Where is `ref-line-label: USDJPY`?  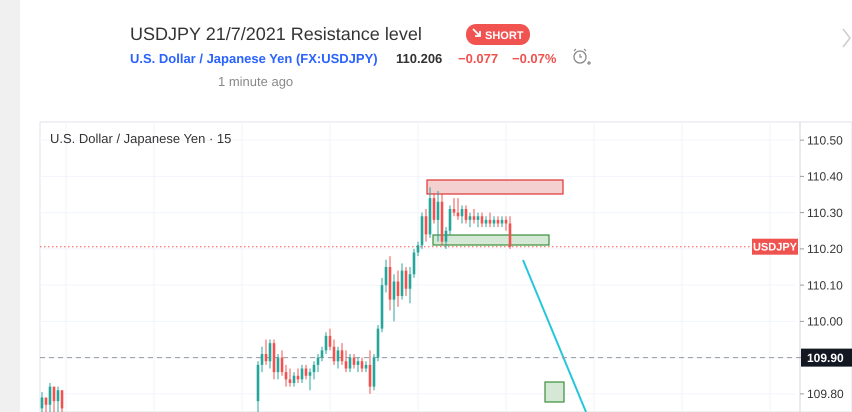
ref-line-label: USDJPY is located at coordinates (775, 248).